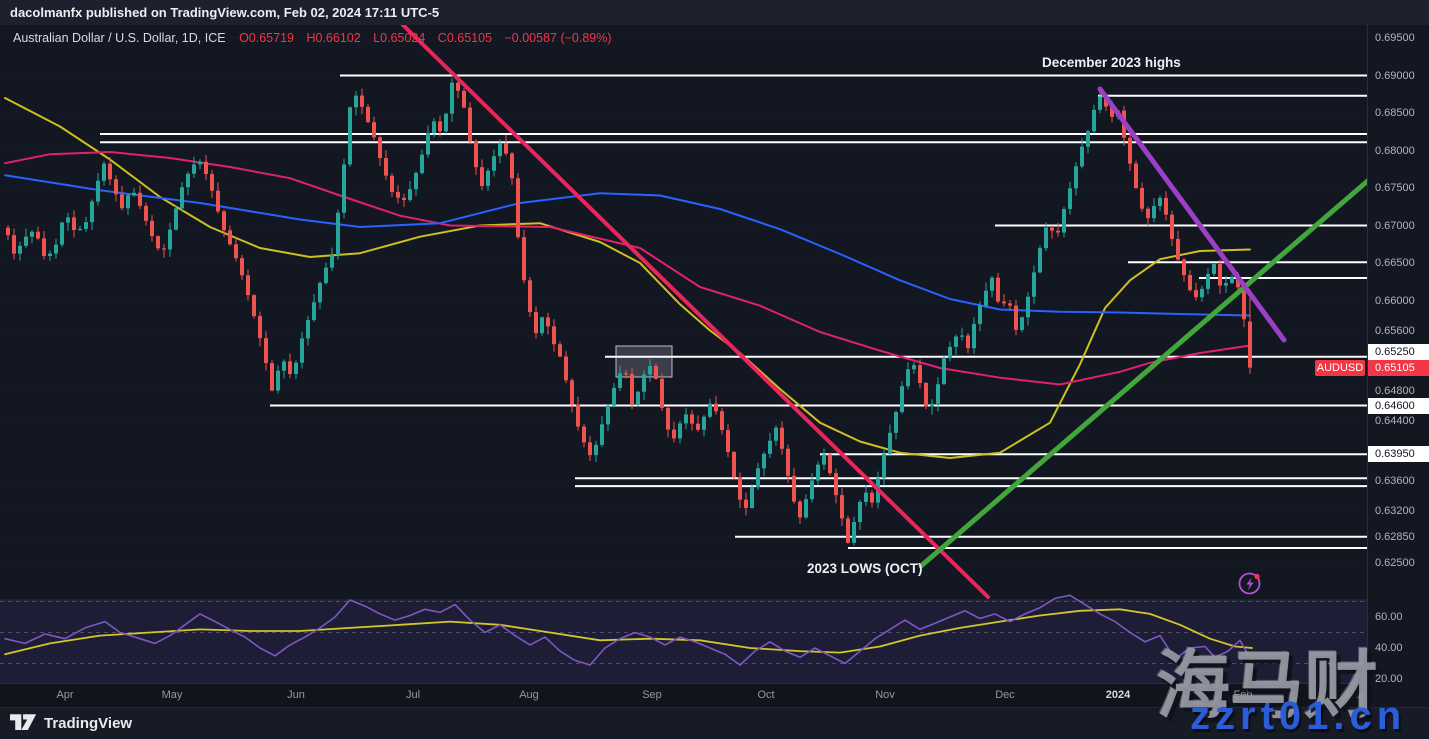  What do you see at coordinates (1398, 405) in the screenshot?
I see `price-level-badge: 0.64600` at bounding box center [1398, 405].